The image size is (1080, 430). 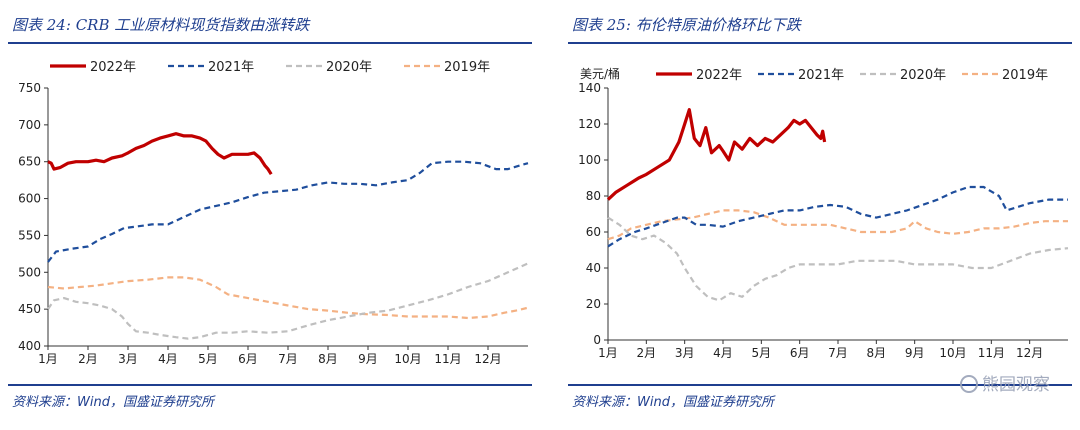 What do you see at coordinates (29, 199) in the screenshot?
I see `y-tick-label: 600` at bounding box center [29, 199].